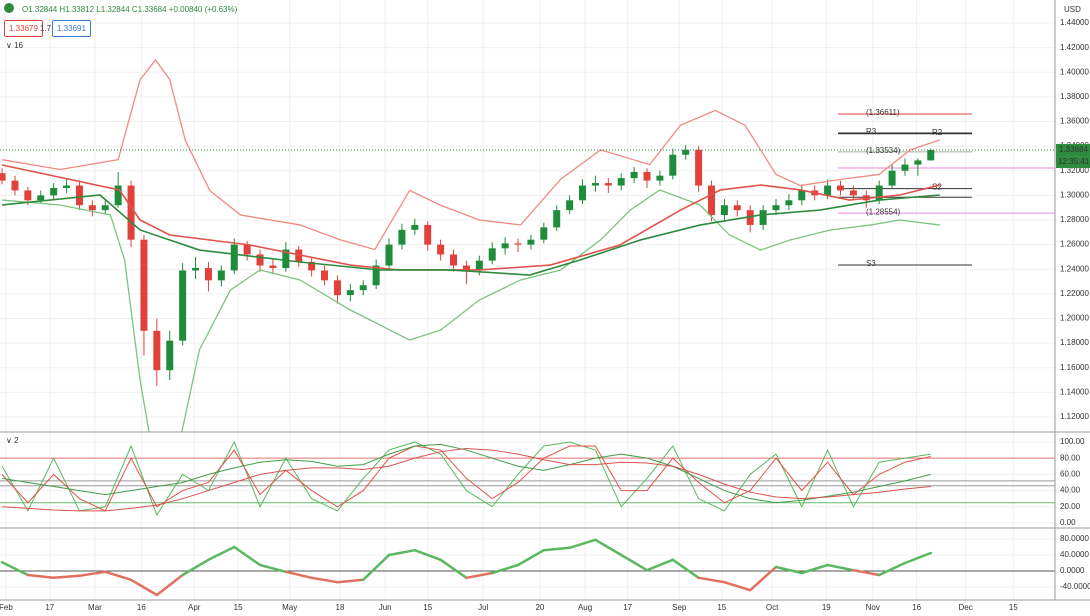 Image resolution: width=1090 pixels, height=616 pixels. Describe the element at coordinates (1074, 194) in the screenshot. I see `y-tick-label: 1.30000` at that location.